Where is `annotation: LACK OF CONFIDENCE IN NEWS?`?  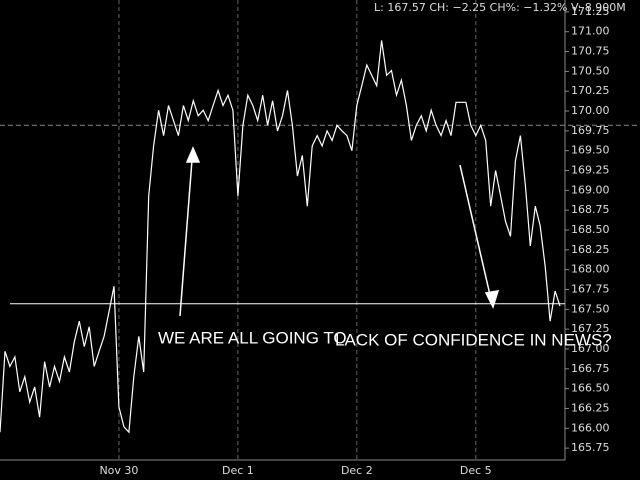
annotation: LACK OF CONFIDENCE IN NEWS? is located at coordinates (473, 339).